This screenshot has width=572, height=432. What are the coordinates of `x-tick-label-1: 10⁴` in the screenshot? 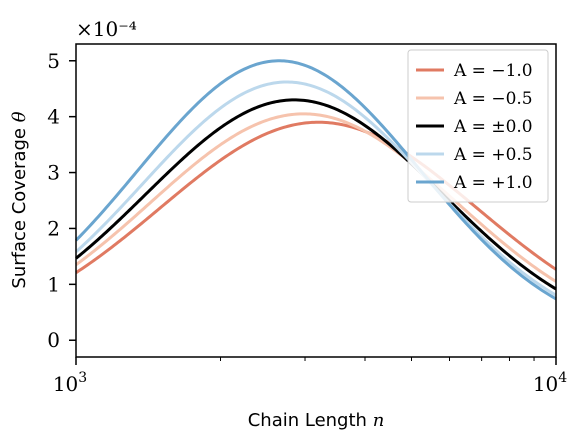 It's located at (550, 383).